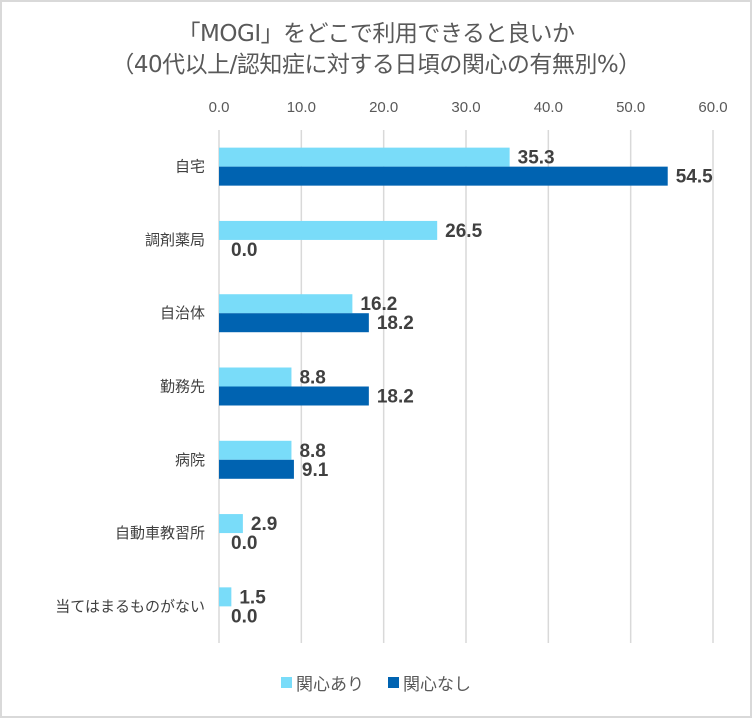 Image resolution: width=752 pixels, height=718 pixels. I want to click on x-tick-label: 40.0, so click(548, 107).